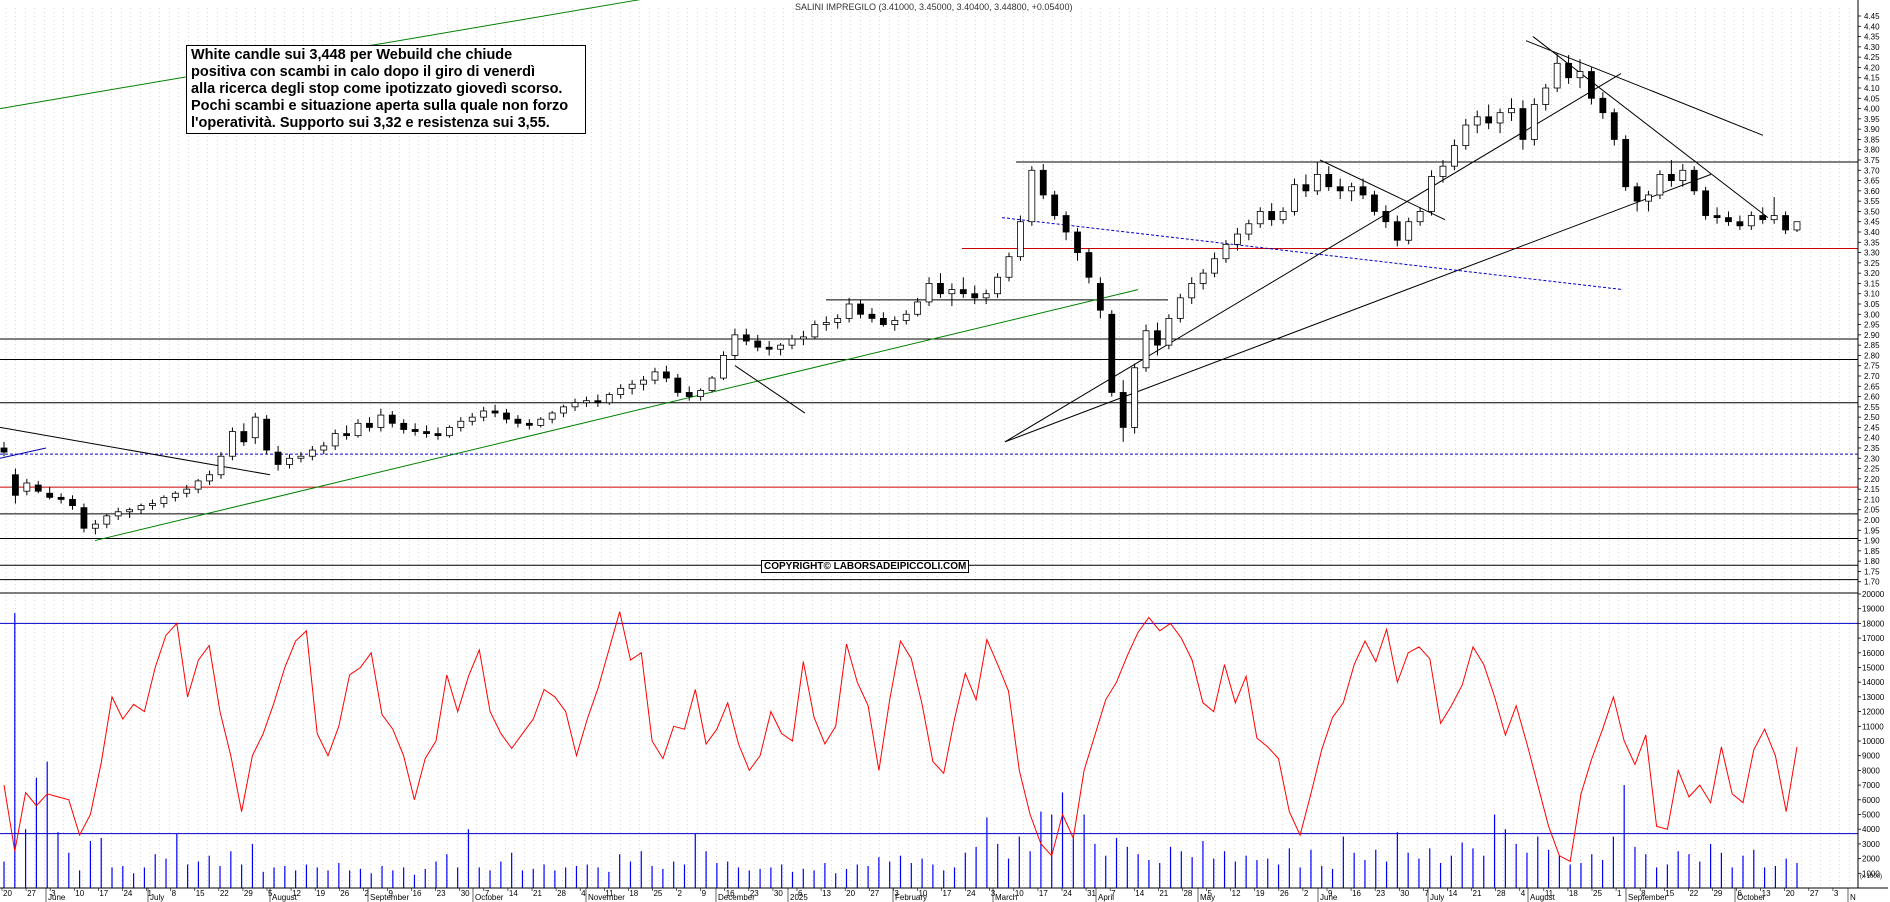 This screenshot has height=902, width=1890. I want to click on day-label: 30, so click(1404, 893).